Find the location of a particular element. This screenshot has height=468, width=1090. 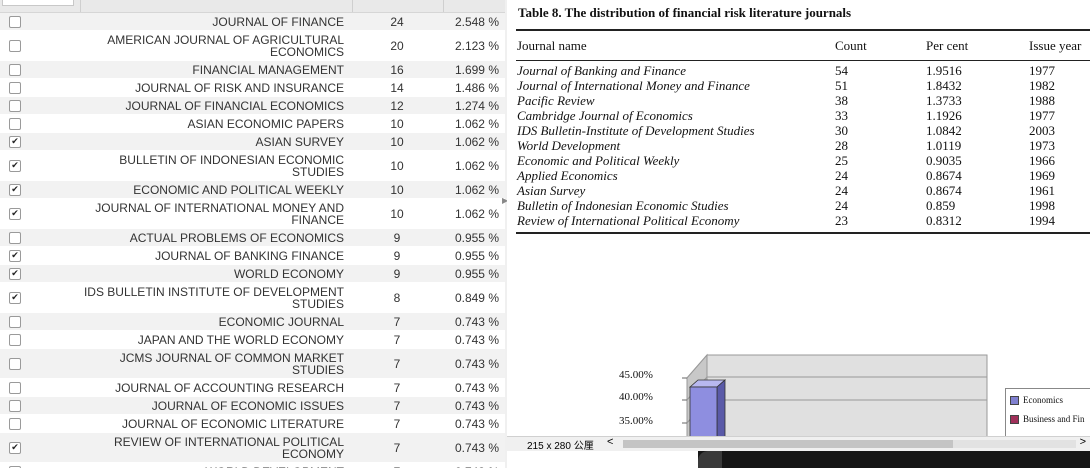

doc-count: 51 is located at coordinates (841, 85).